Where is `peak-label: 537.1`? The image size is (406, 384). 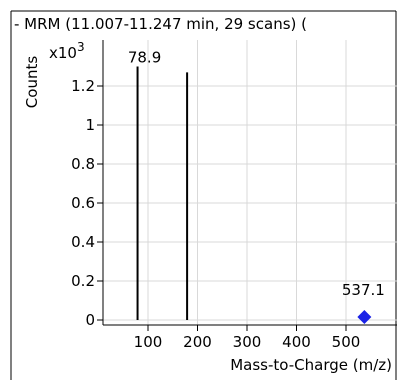
peak-label: 537.1 is located at coordinates (363, 290).